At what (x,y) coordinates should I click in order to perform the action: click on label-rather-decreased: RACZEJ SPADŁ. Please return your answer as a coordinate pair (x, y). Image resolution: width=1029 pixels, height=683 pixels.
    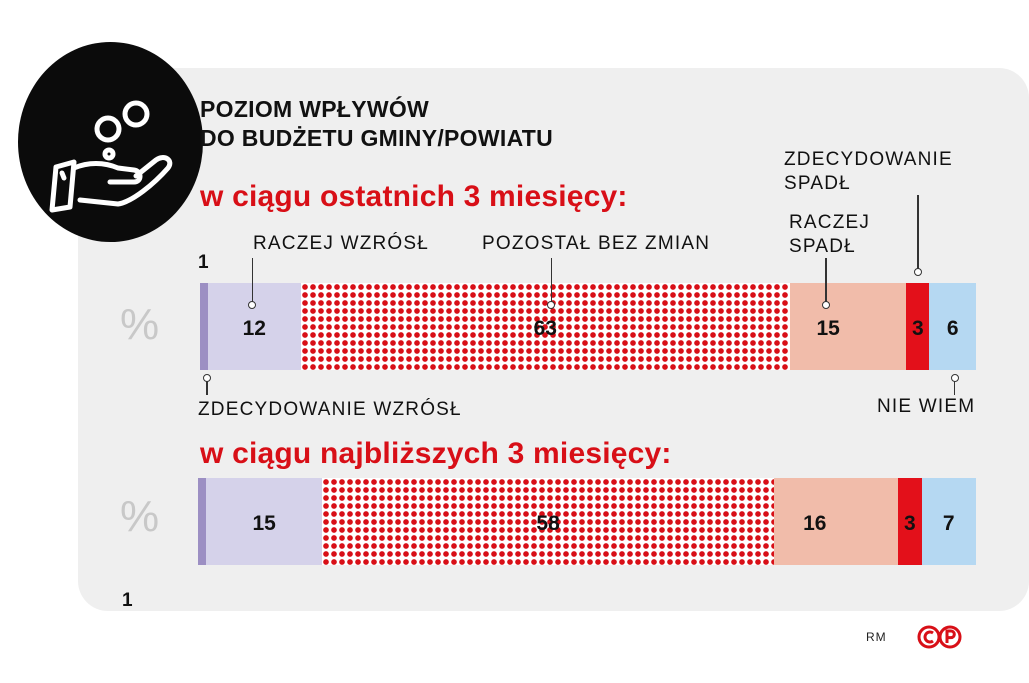
    Looking at the image, I should click on (829, 235).